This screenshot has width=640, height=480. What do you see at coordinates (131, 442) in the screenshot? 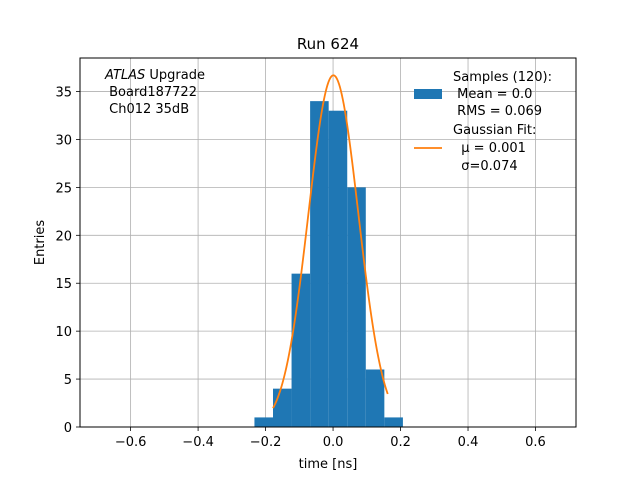
I see `x-tick-label: −0.6` at bounding box center [131, 442].